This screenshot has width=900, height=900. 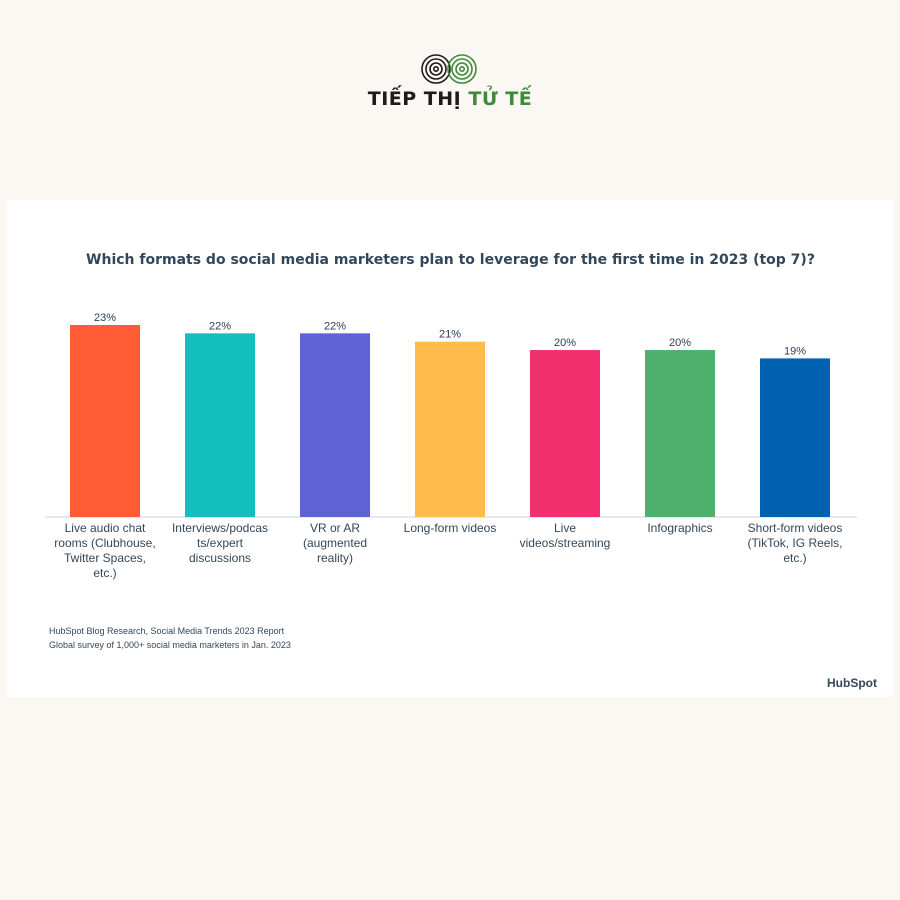 I want to click on brand-name: TIẾP THỊ TỬ TẾ, so click(x=450, y=99).